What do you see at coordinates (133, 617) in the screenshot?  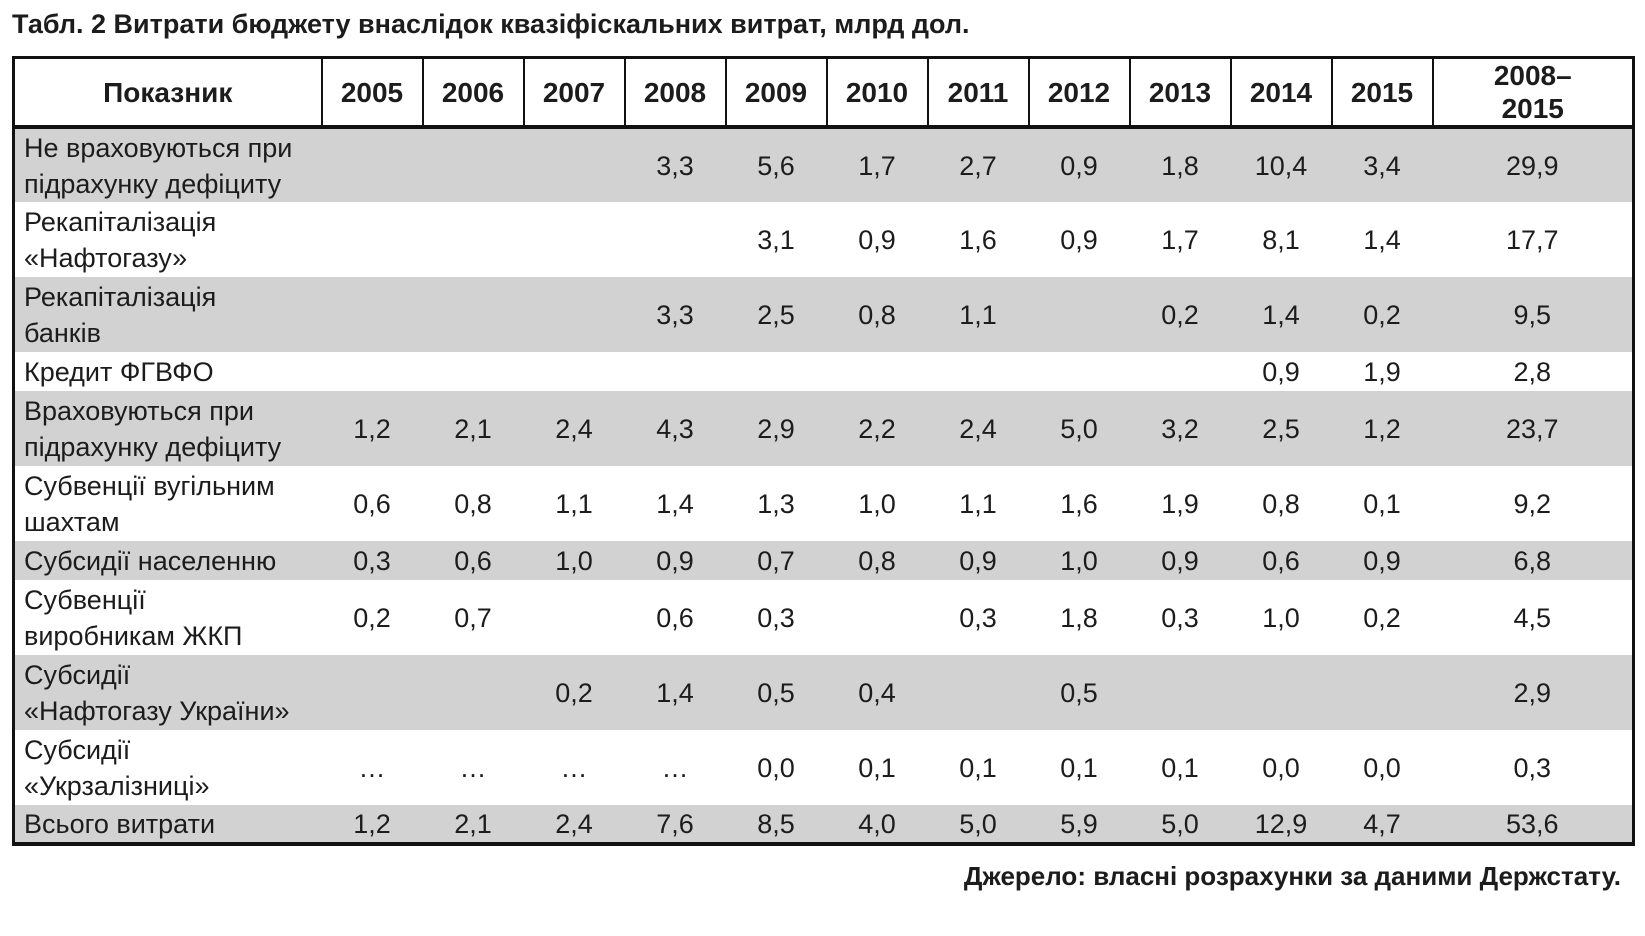 I see `row-label: Субвенції виробникам ЖКП` at bounding box center [133, 617].